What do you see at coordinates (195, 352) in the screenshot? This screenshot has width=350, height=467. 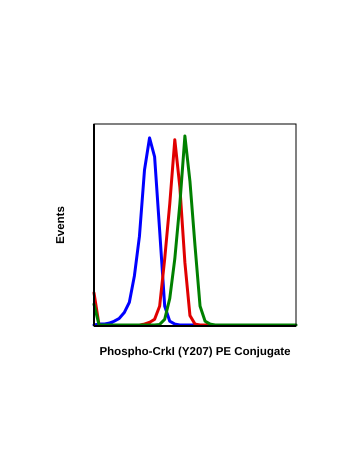 I see `x-axis-title: Phospho-CrkI (Y207) PE Conjugate` at bounding box center [195, 352].